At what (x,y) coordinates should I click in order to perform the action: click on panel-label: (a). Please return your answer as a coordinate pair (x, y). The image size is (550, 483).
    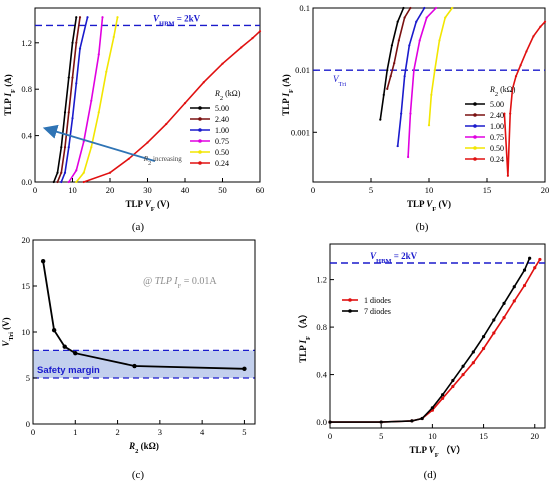
    Looking at the image, I should click on (138, 227).